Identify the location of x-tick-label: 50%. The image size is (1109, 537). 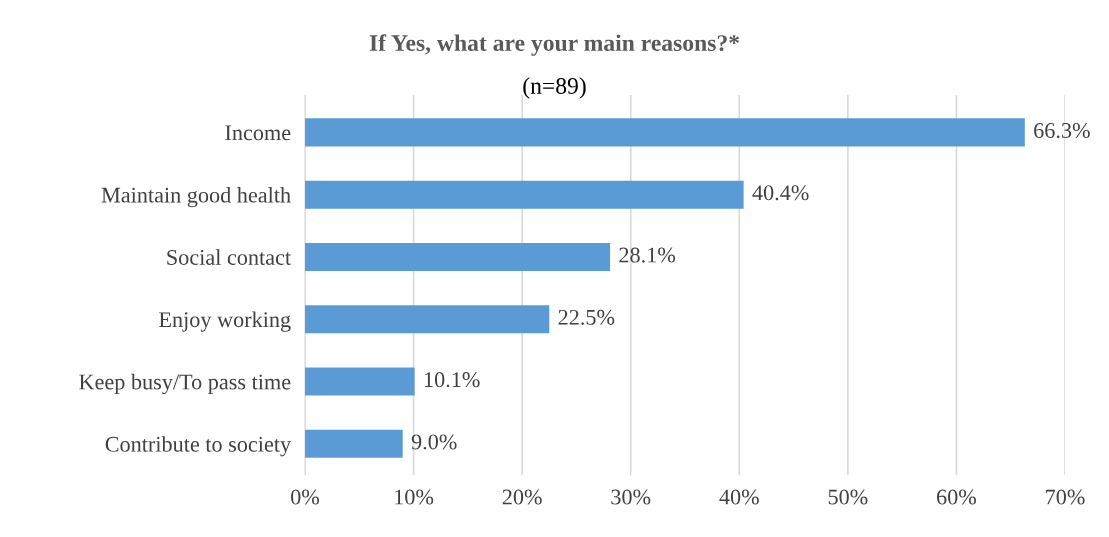
(848, 497).